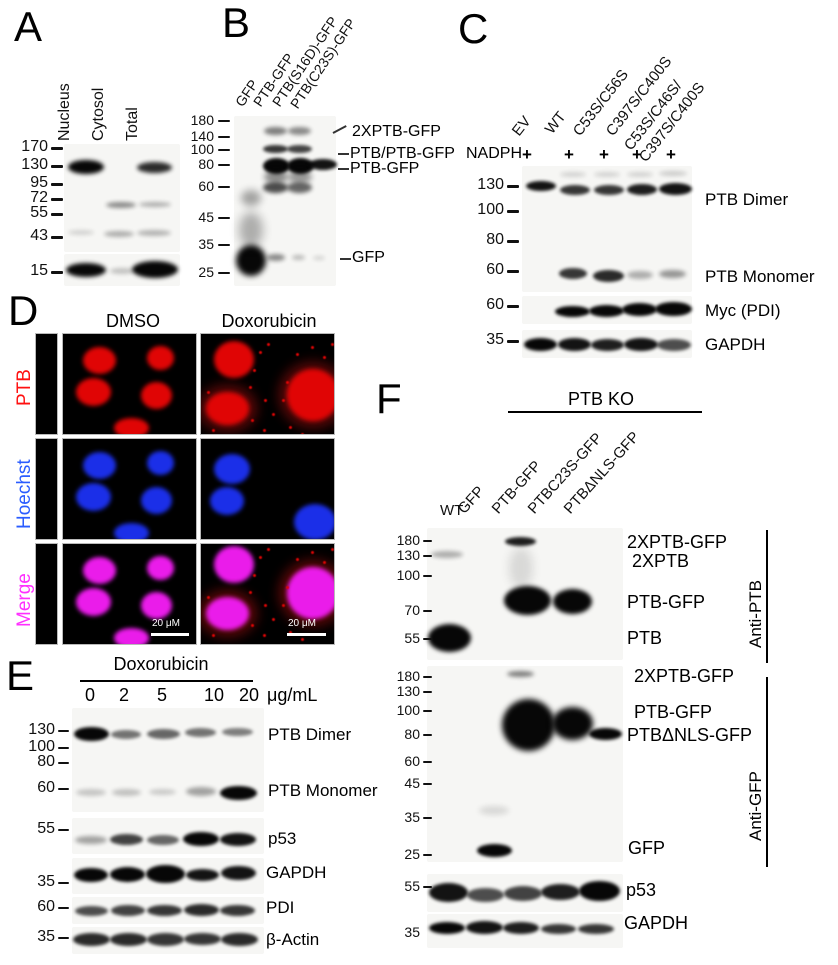 This screenshot has height=965, width=838. I want to click on band-annotation: PTB-GFP, so click(385, 168).